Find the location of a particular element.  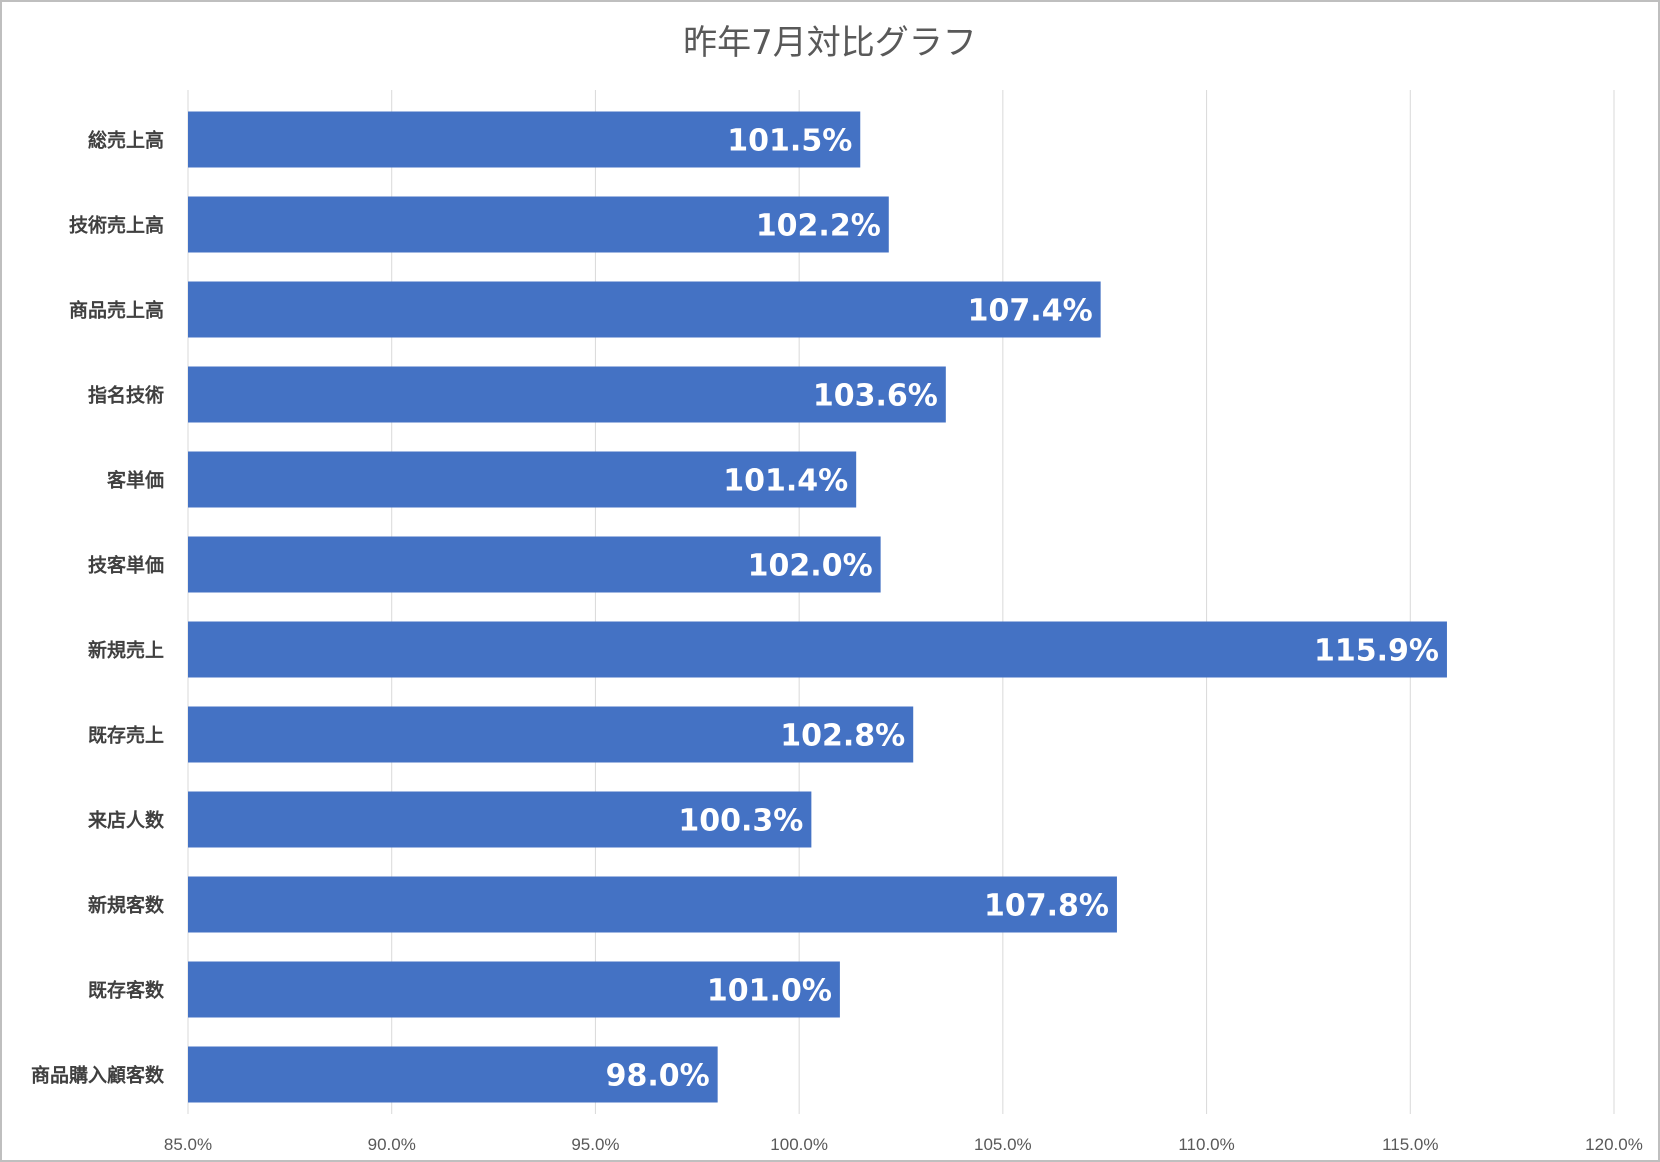

category-label: 商品購入顧客数 is located at coordinates (98, 1075).